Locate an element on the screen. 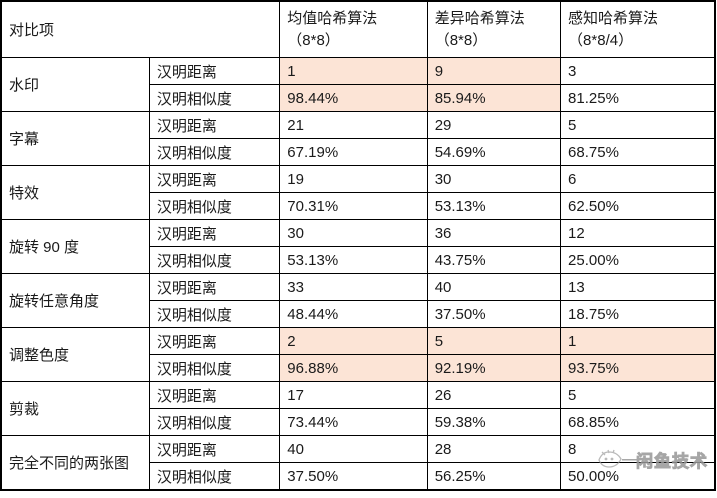 This screenshot has height=498, width=717. value-cell: 9 is located at coordinates (494, 71).